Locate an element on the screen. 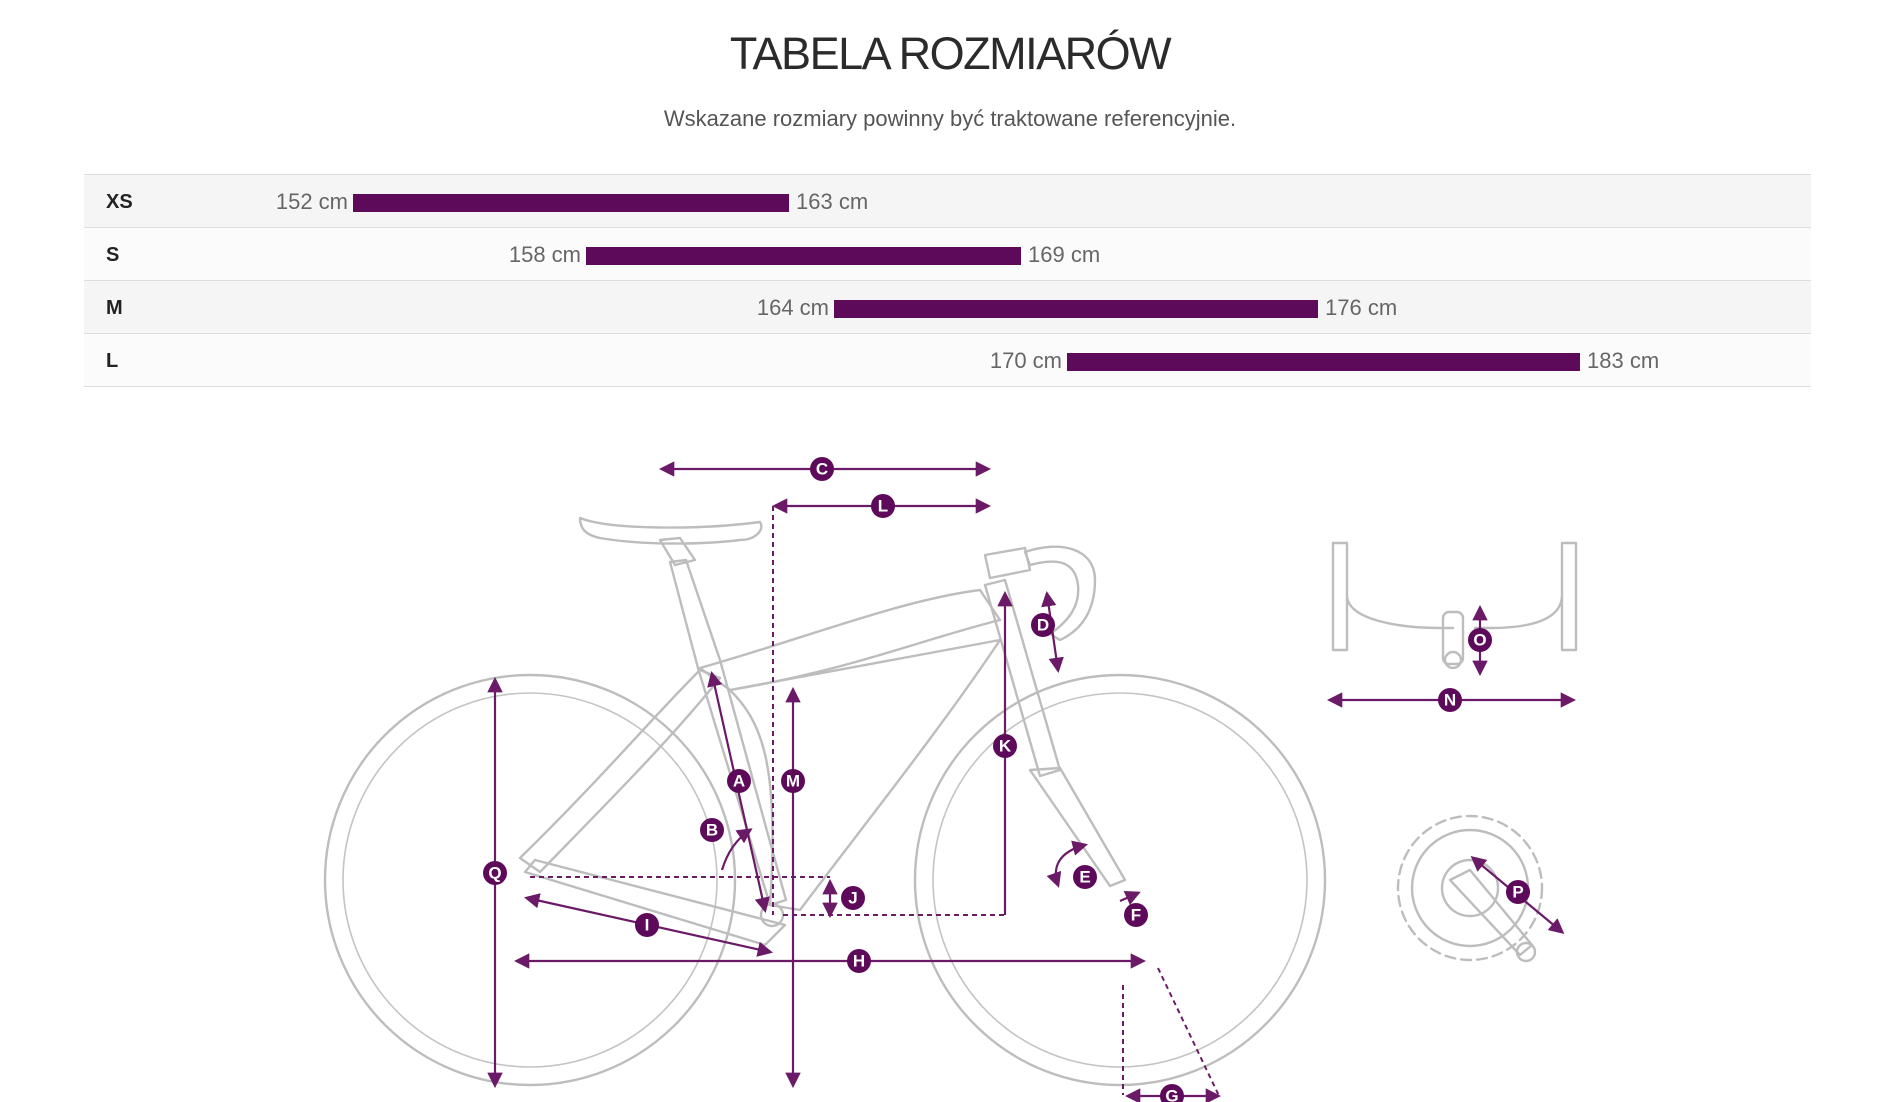 This screenshot has height=1102, width=1900. seatpost-clamp is located at coordinates (677, 551).